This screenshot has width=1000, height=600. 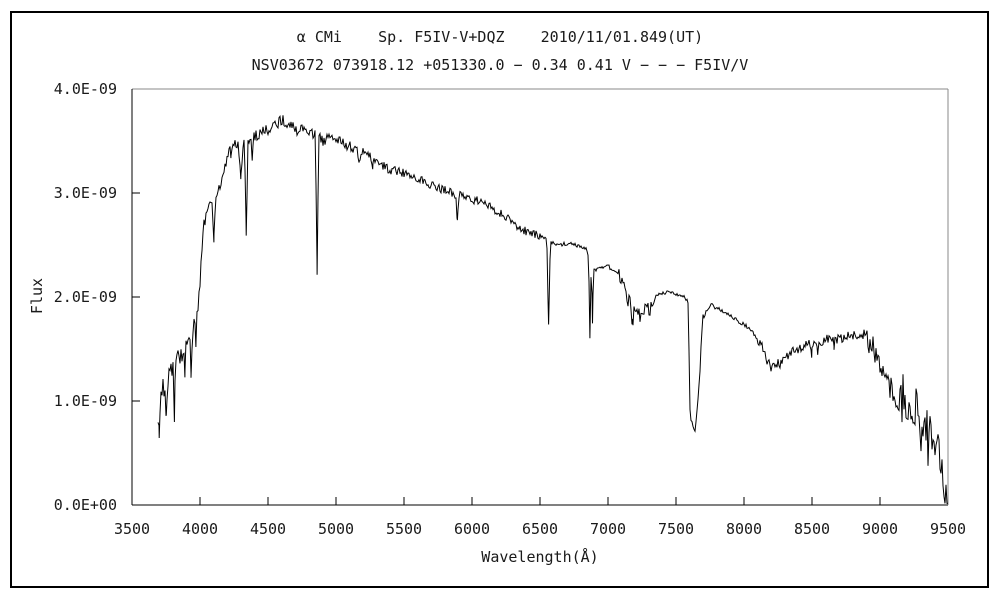 I want to click on y-tick-label: 0.0E+00, so click(x=85, y=505).